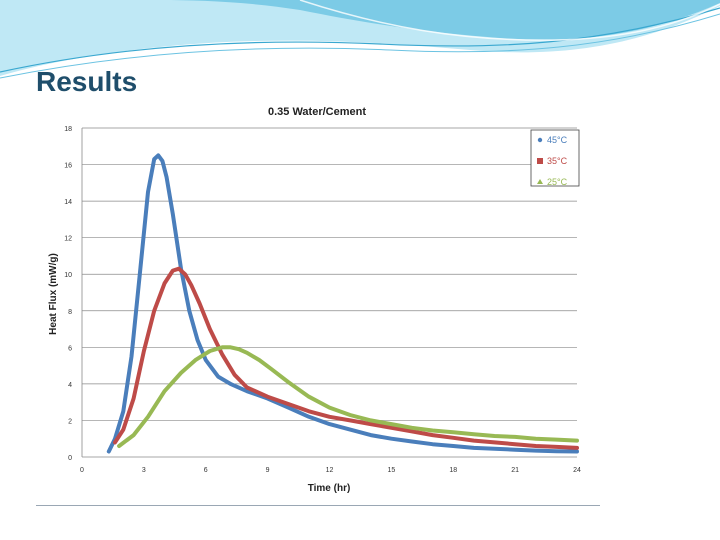  What do you see at coordinates (87, 81) in the screenshot?
I see `slide-title: Results` at bounding box center [87, 81].